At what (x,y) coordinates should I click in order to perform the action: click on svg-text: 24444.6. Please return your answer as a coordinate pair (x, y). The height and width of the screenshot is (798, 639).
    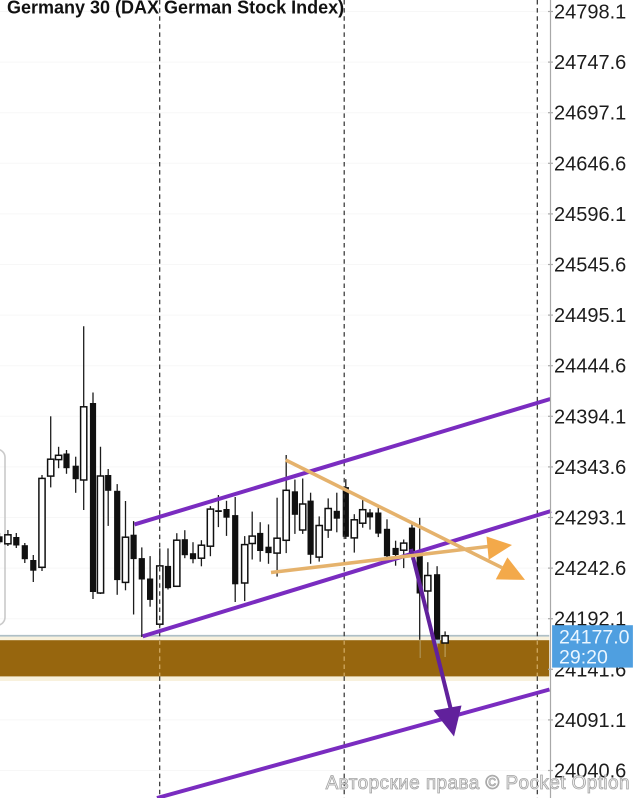
    Looking at the image, I should click on (590, 367).